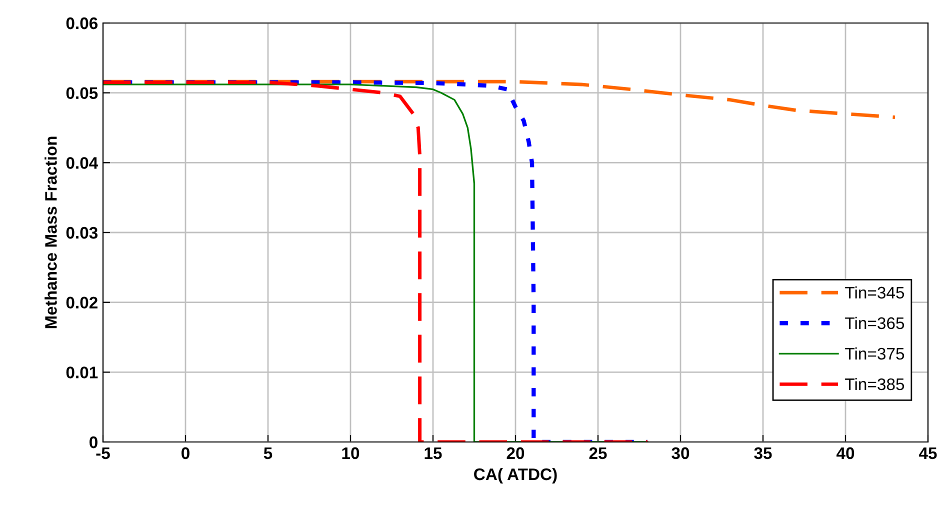 Image resolution: width=941 pixels, height=523 pixels. What do you see at coordinates (82, 302) in the screenshot?
I see `y-tick-label: 0.02` at bounding box center [82, 302].